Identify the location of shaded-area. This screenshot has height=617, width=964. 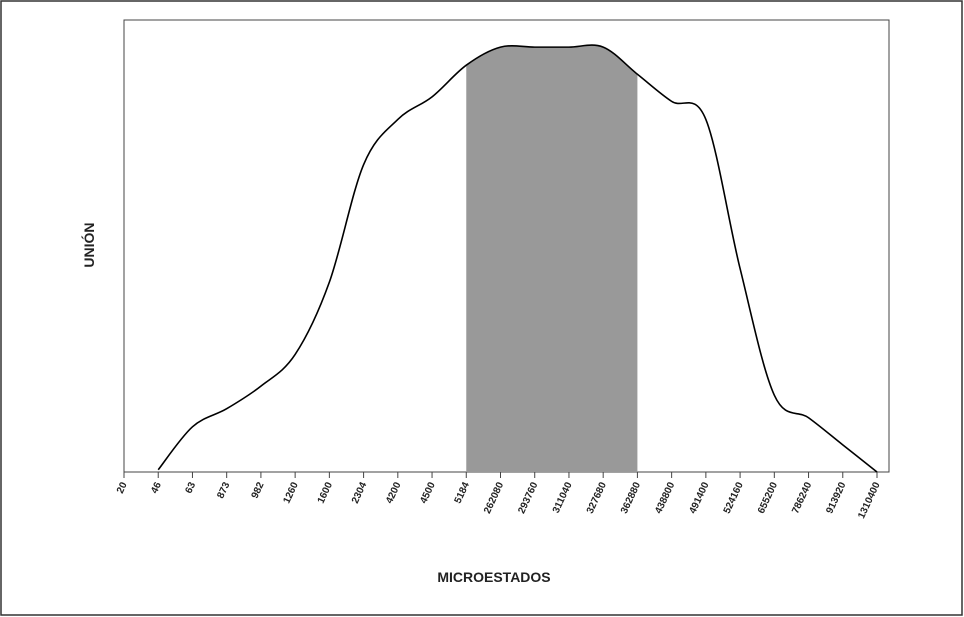
(552, 258).